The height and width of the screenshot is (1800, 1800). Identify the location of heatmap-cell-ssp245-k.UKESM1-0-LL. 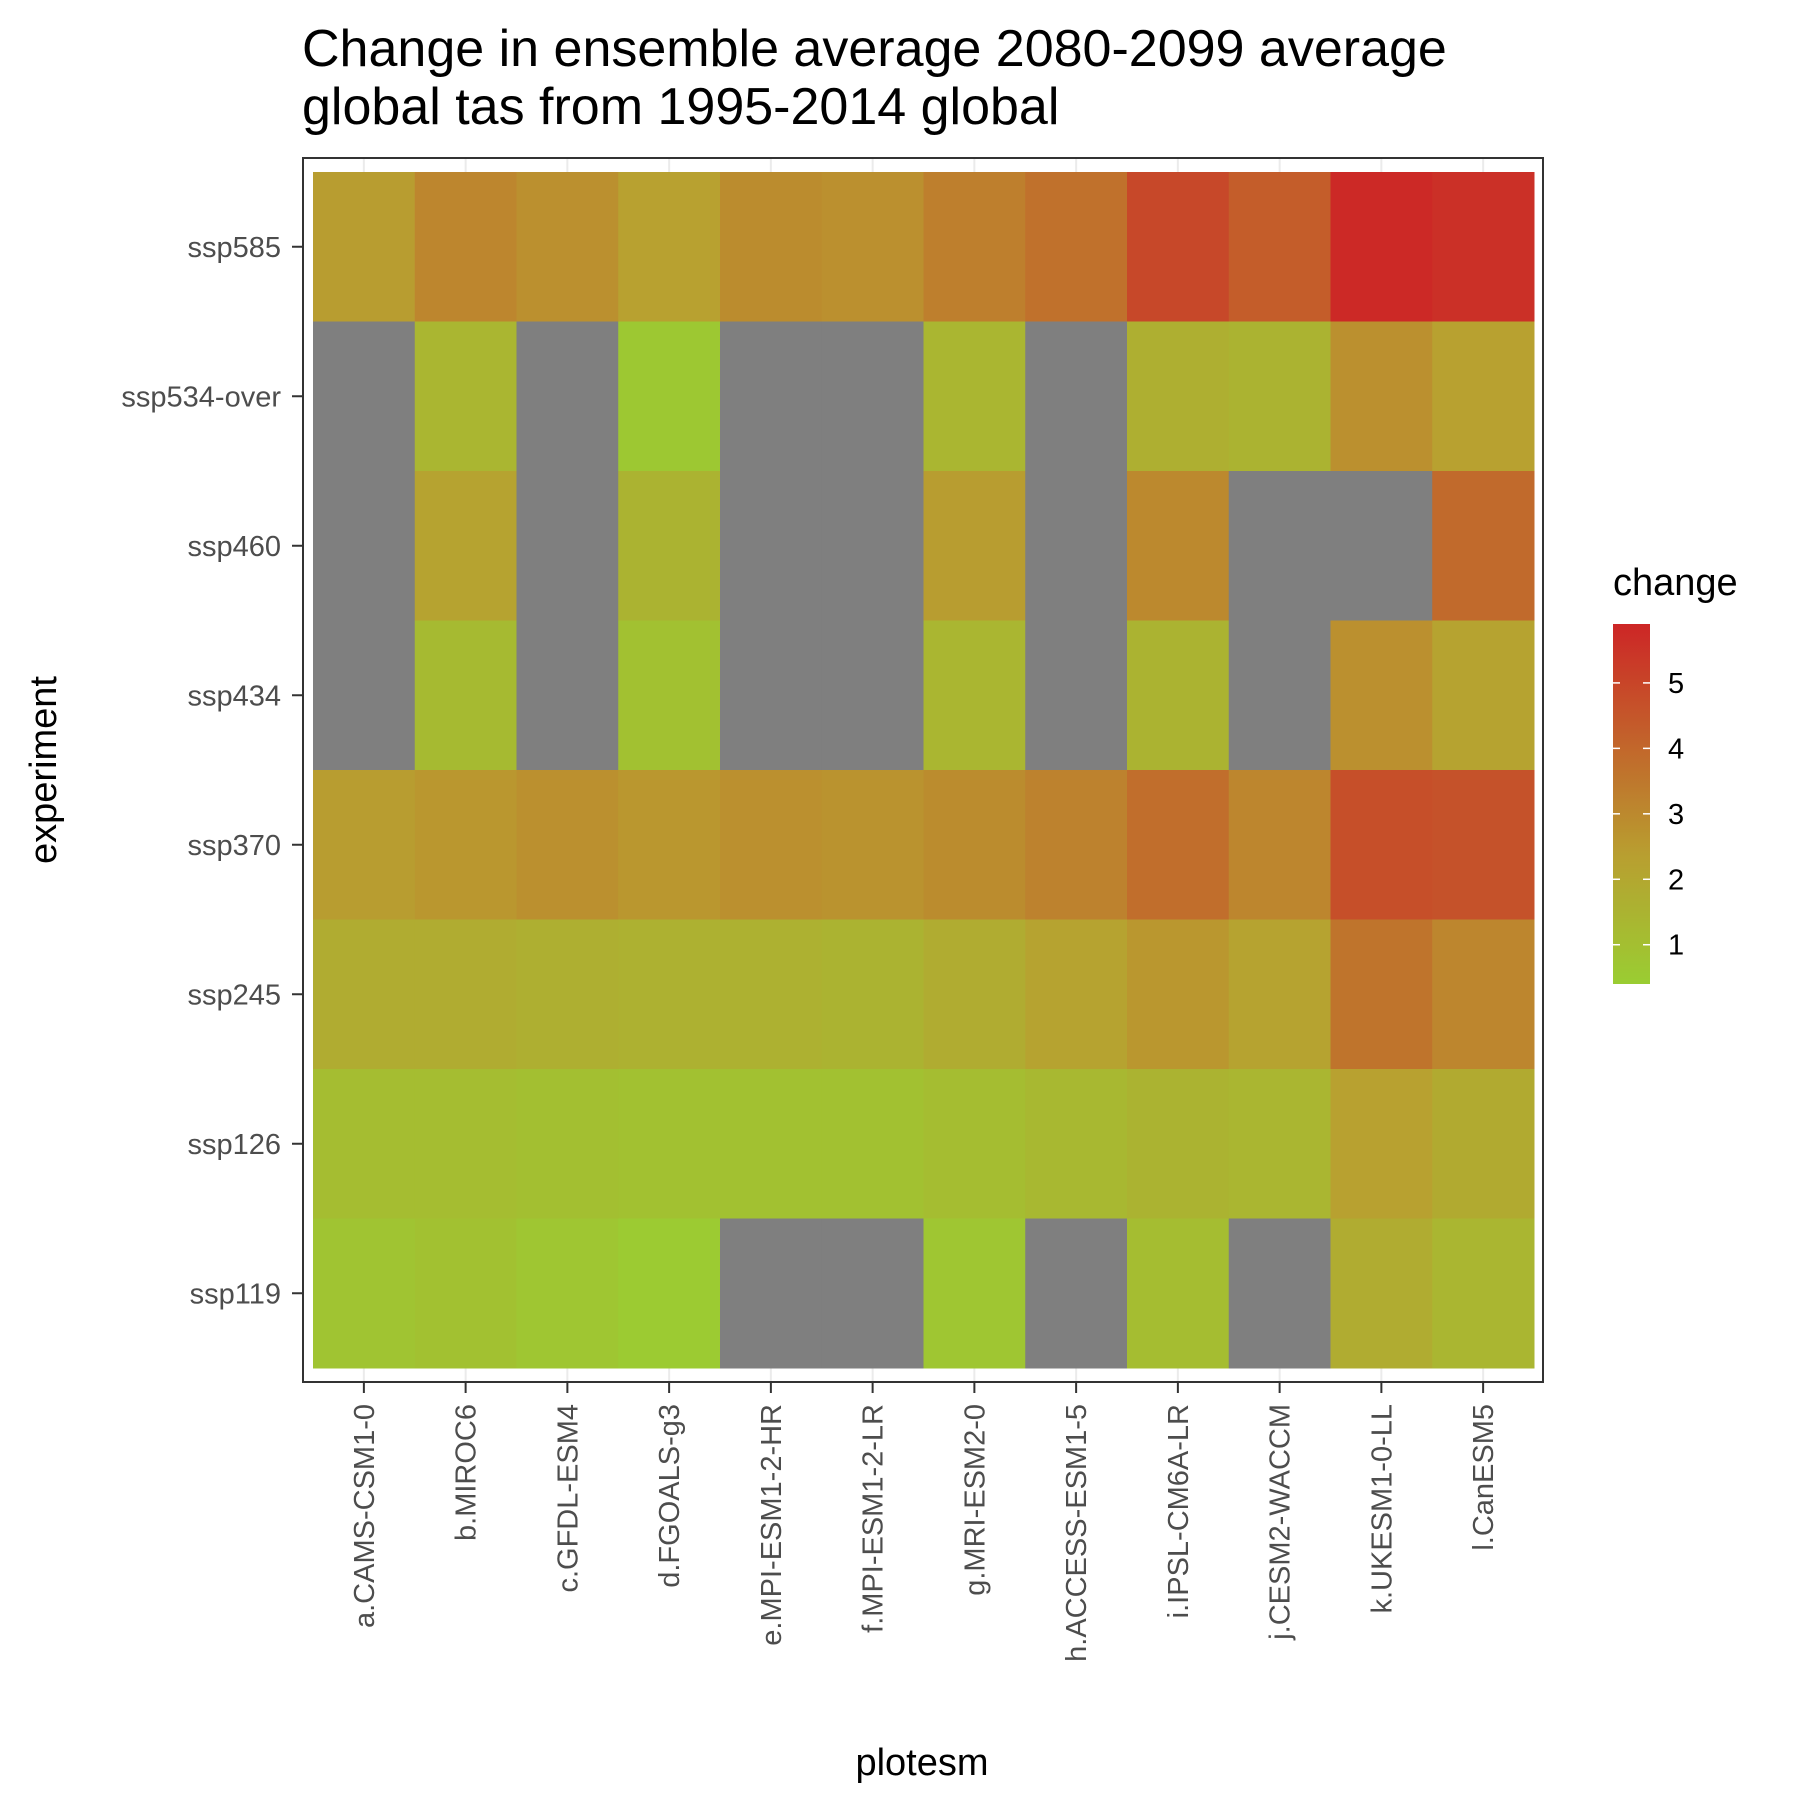
(1381, 994).